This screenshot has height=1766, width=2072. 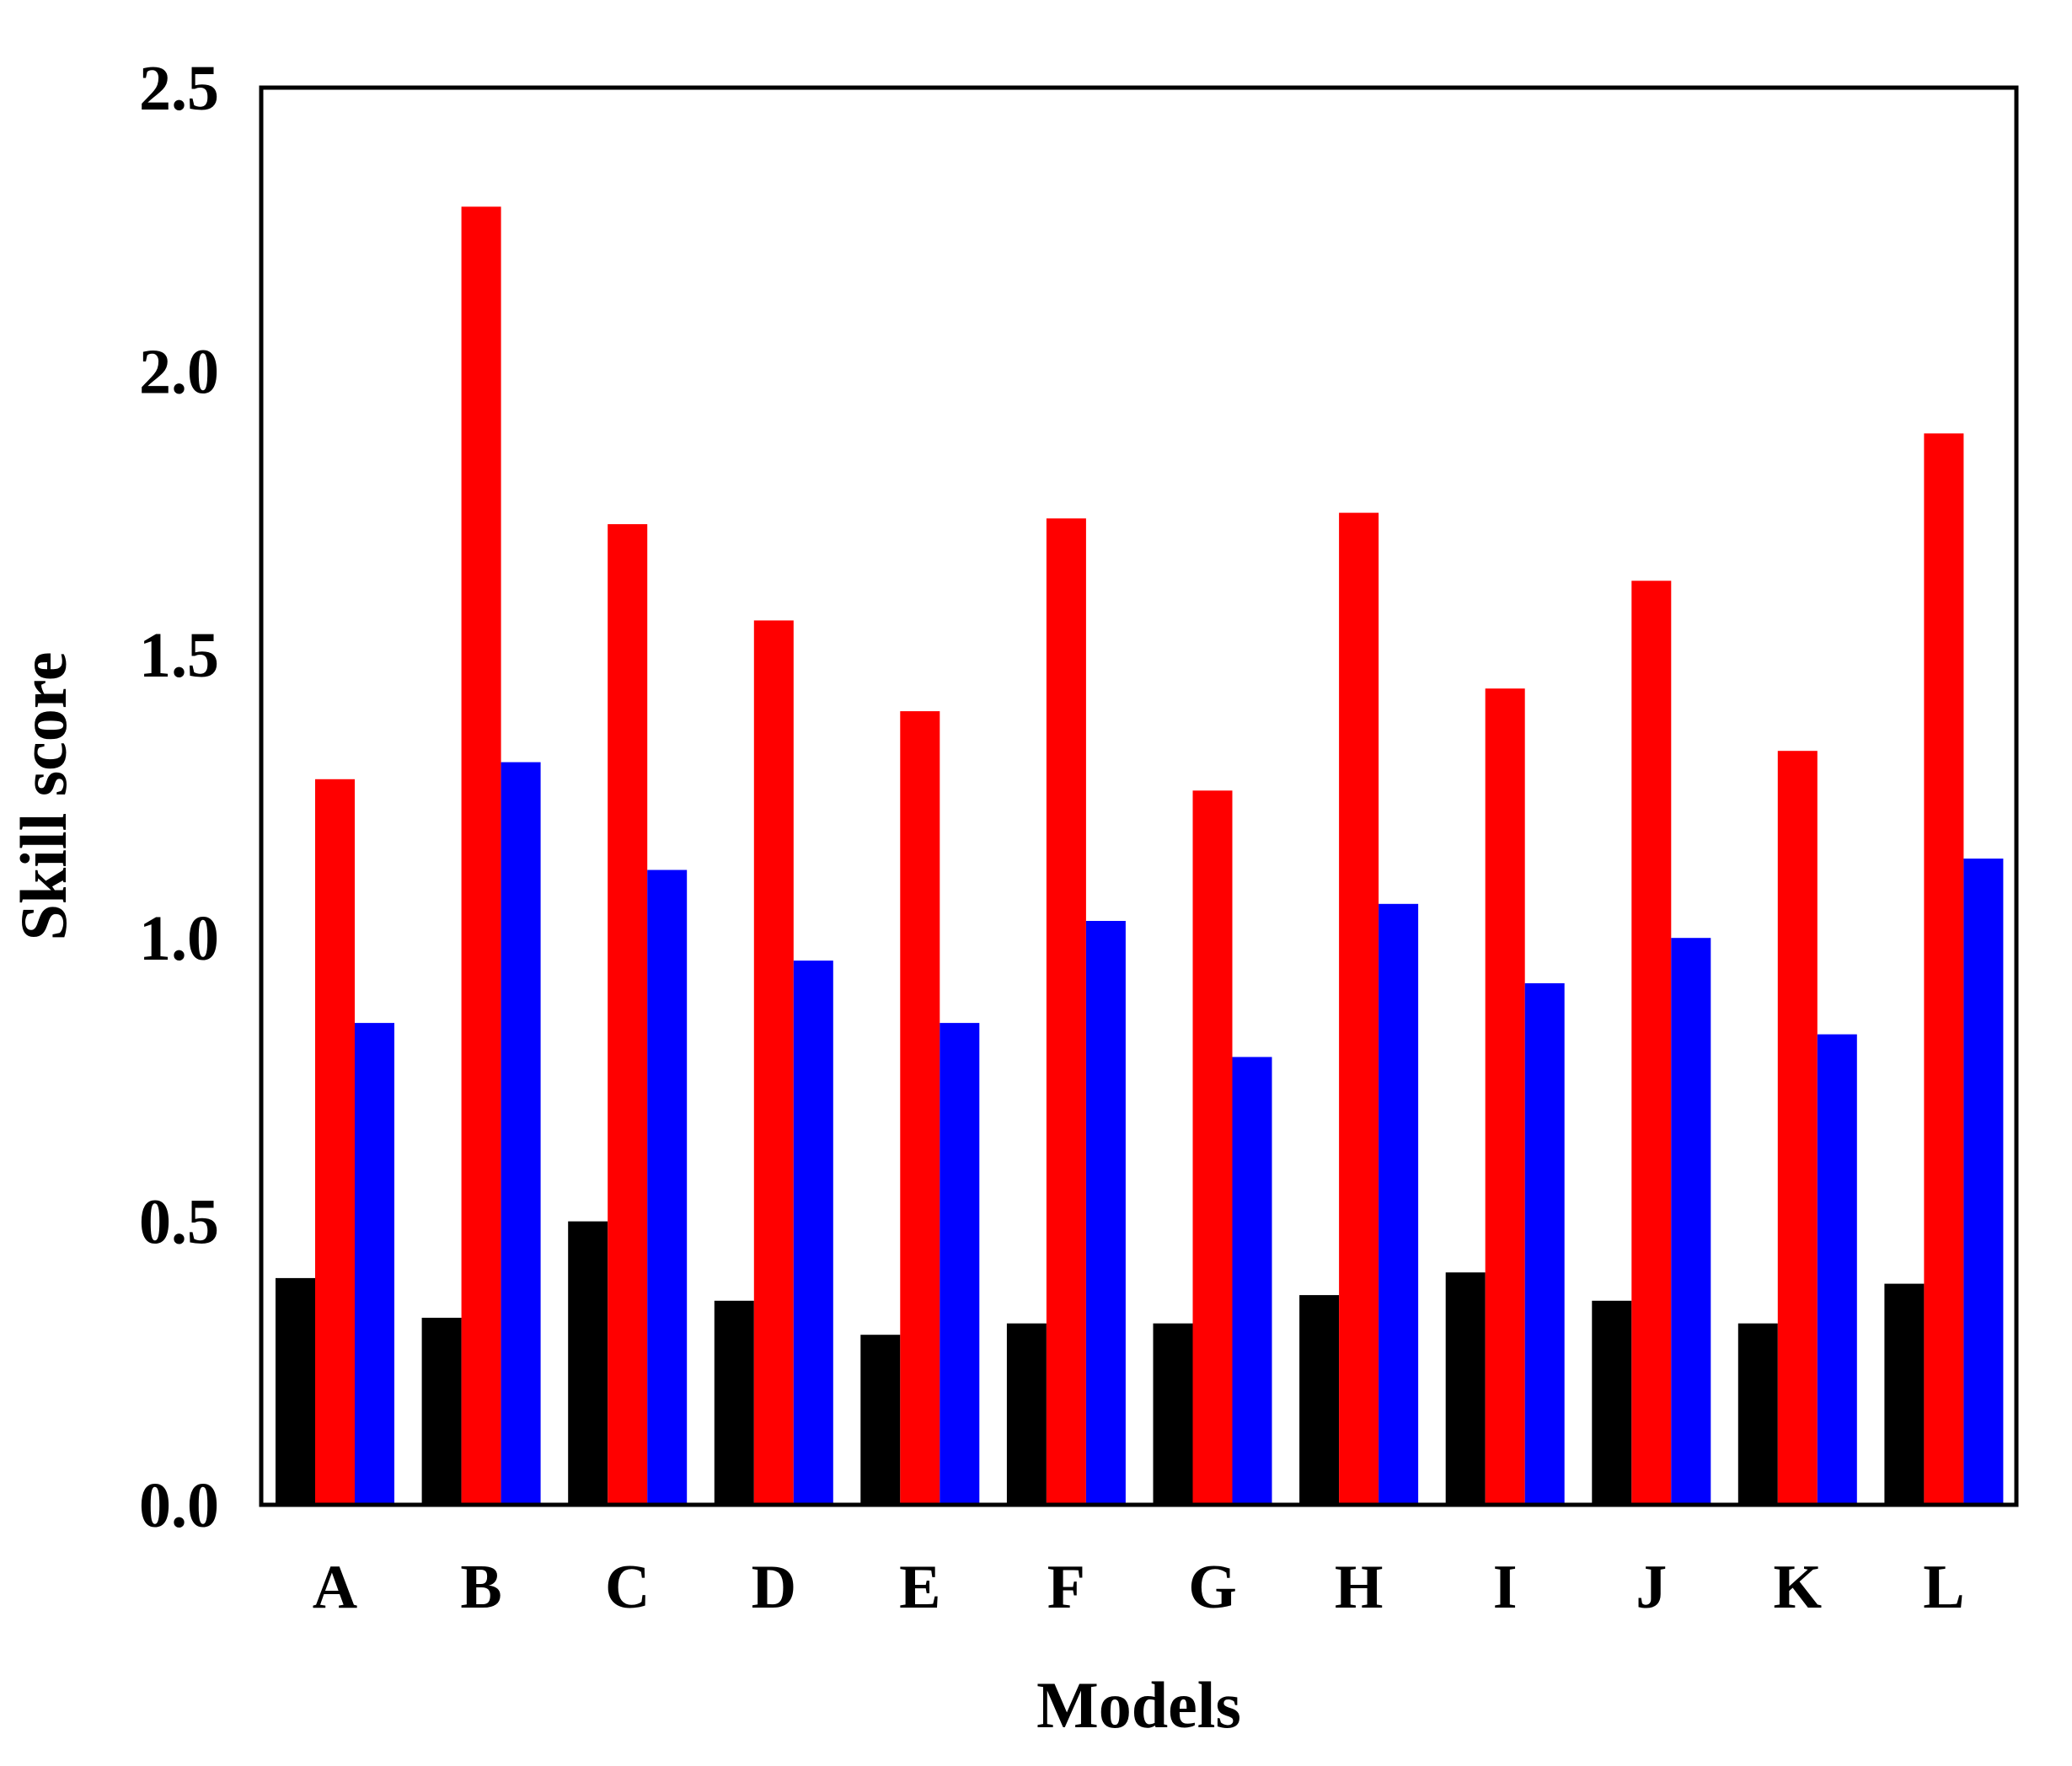 What do you see at coordinates (335, 1587) in the screenshot?
I see `x-tick-label-A: A` at bounding box center [335, 1587].